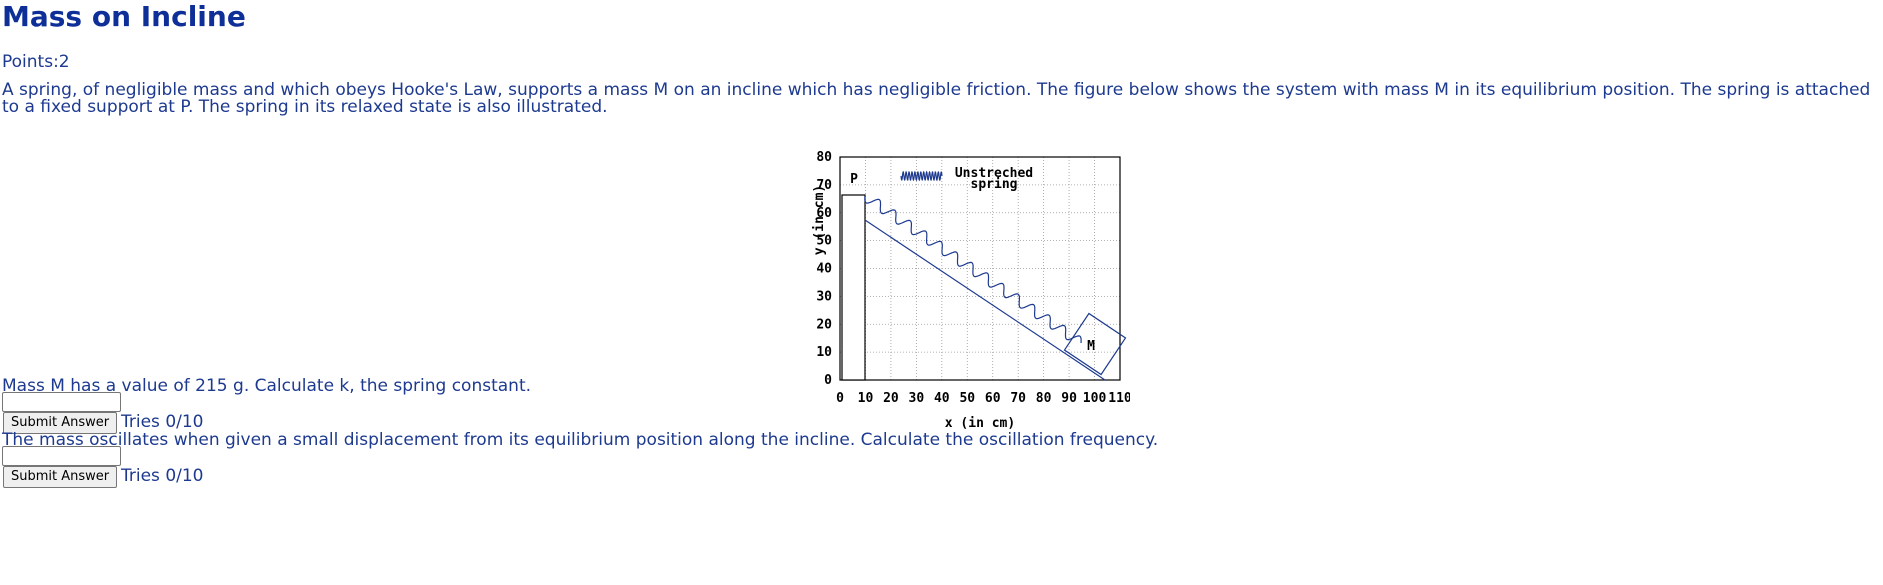 The width and height of the screenshot is (1883, 585). Describe the element at coordinates (1069, 398) in the screenshot. I see `x-tick-label: 90` at that location.